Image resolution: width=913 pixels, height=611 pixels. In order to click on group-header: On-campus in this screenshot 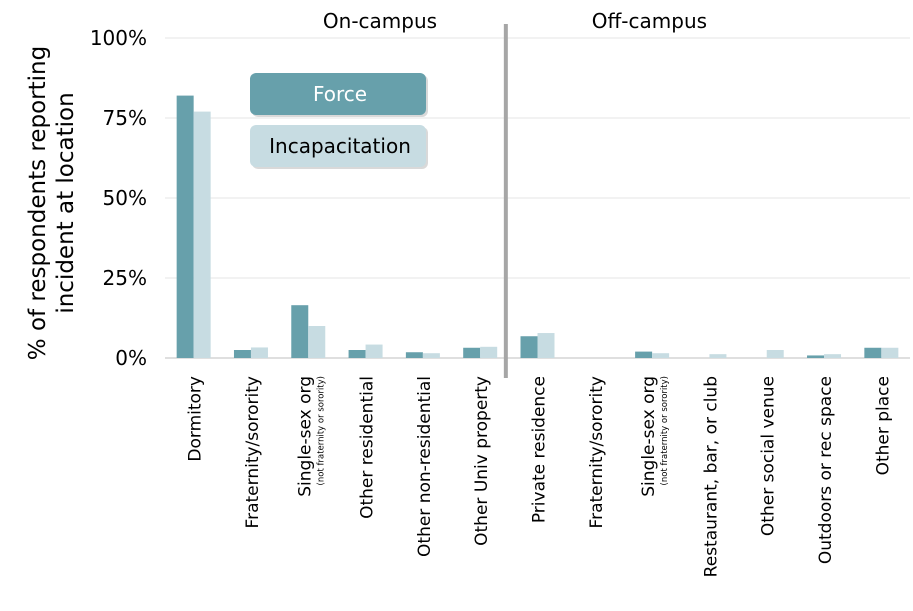, I will do `click(380, 21)`.